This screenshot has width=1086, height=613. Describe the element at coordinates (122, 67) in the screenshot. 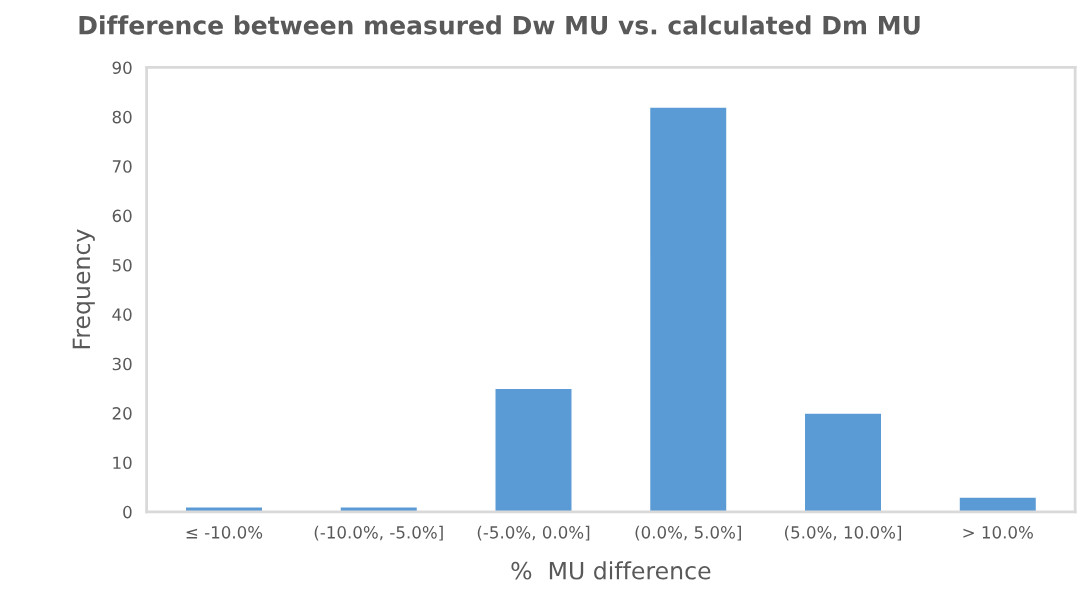

I see `y-tick-label: 90` at that location.